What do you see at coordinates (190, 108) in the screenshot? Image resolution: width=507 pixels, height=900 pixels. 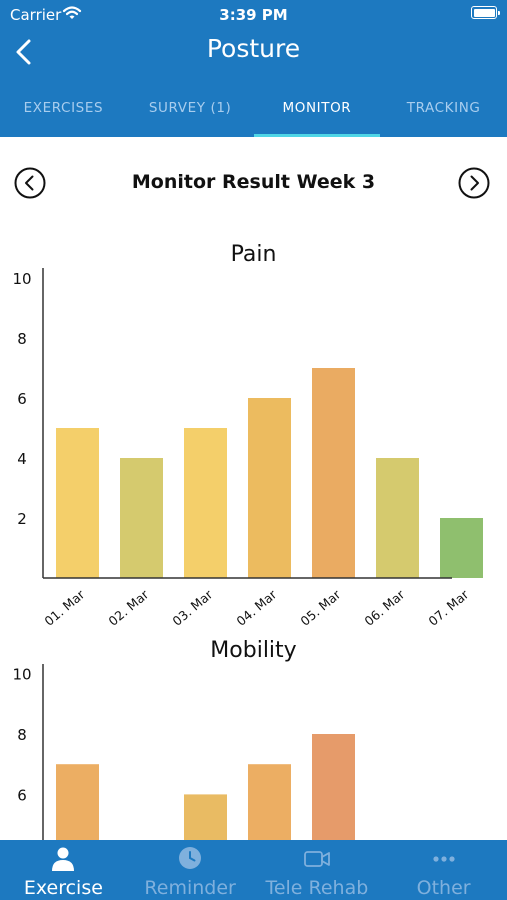 I see `tab-survey: SURVEY (1)` at bounding box center [190, 108].